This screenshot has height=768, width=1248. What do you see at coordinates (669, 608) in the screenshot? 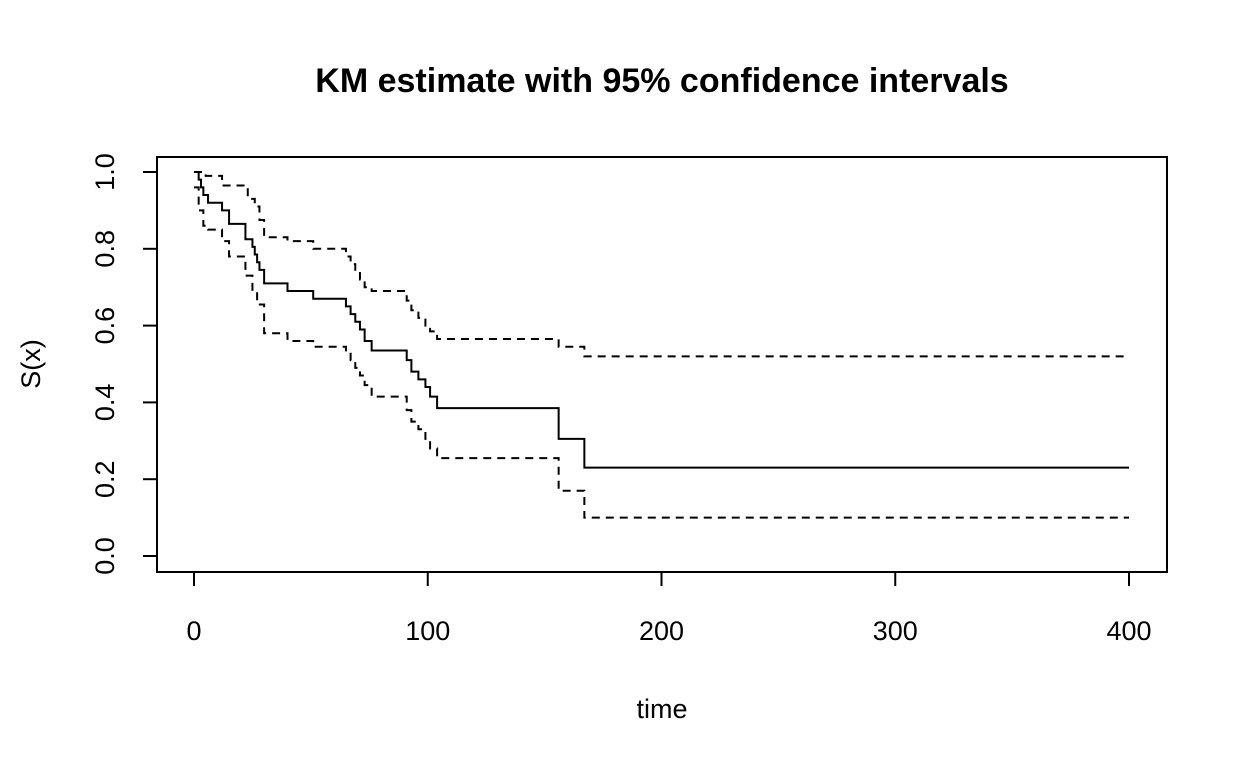
I see `x-axis: 0 100 200 300 400` at bounding box center [669, 608].